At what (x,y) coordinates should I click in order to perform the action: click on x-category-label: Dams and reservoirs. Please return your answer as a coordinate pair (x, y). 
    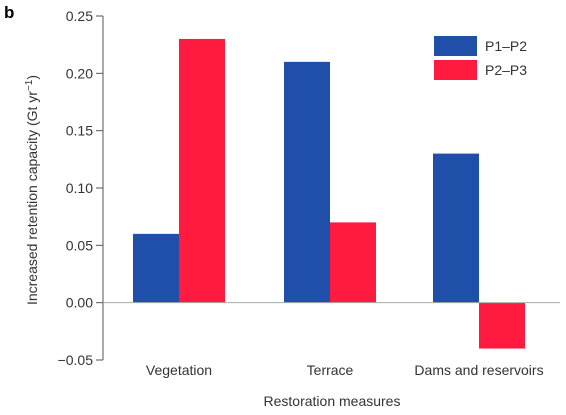
    Looking at the image, I should click on (478, 370).